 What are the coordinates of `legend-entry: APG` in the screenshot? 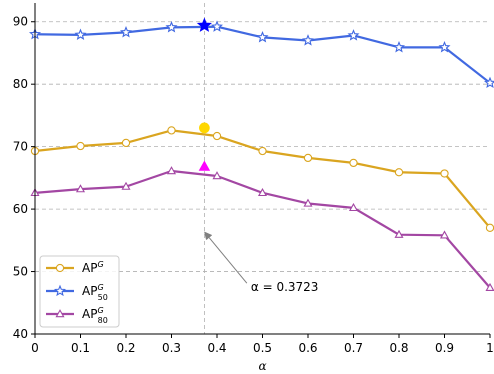 It's located at (75, 267).